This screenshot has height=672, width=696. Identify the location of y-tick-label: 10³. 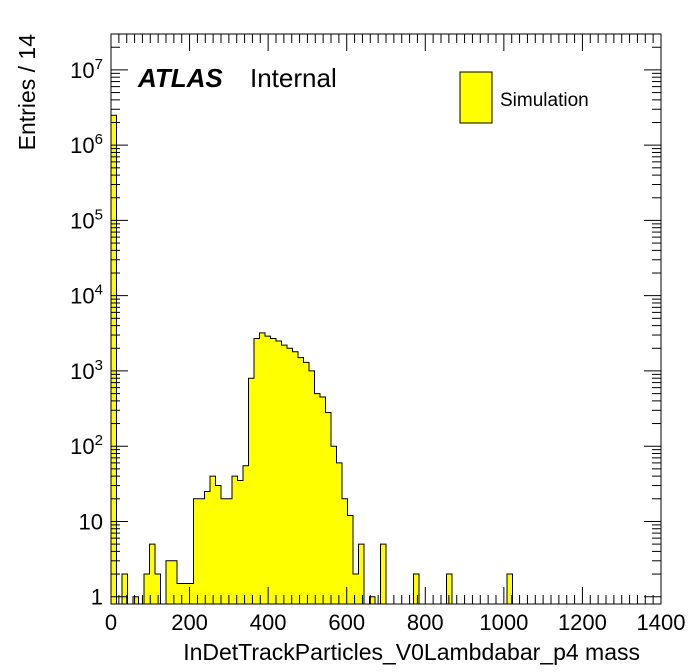
(86, 370).